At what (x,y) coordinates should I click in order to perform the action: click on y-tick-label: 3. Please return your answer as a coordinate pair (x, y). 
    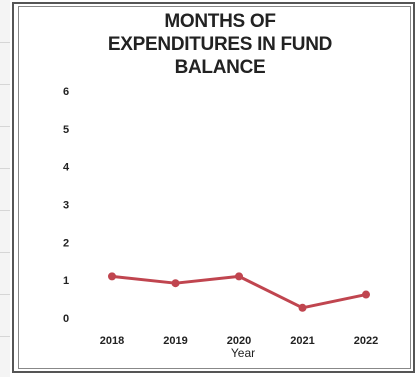
    Looking at the image, I should click on (66, 206).